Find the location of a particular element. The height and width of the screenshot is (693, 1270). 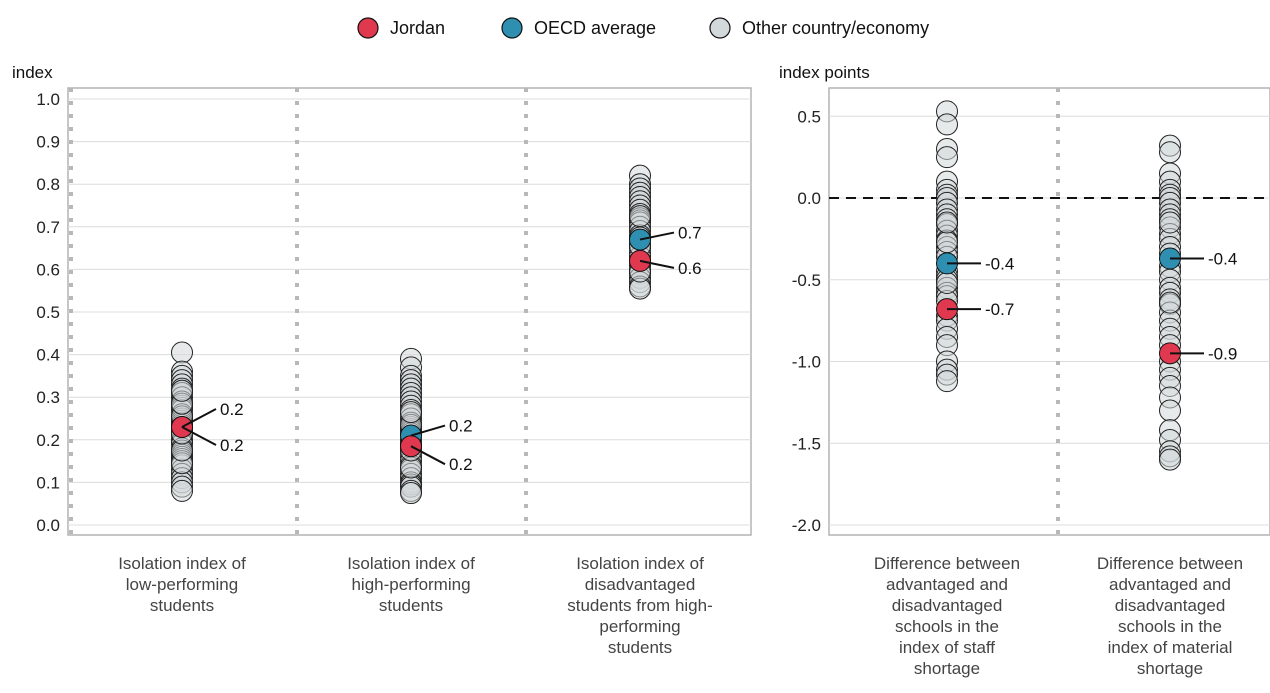

legend-label-0: Jordan is located at coordinates (417, 28).